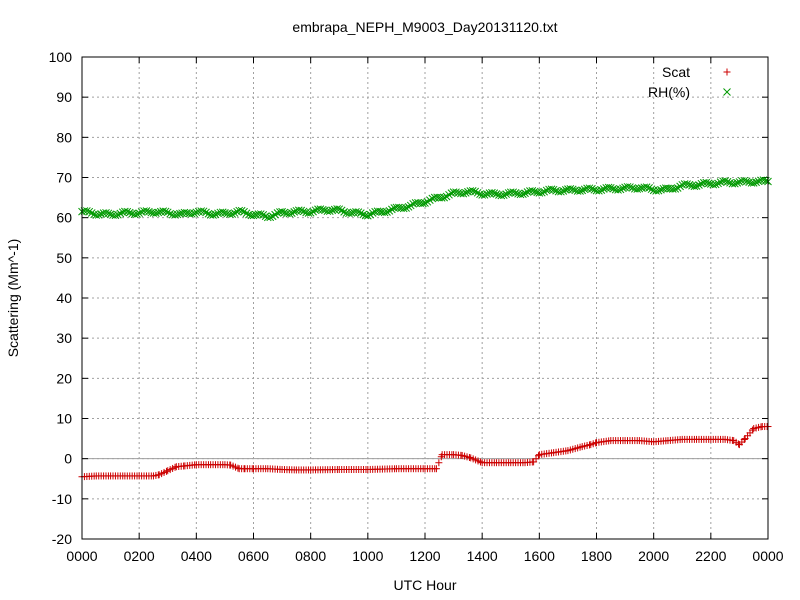 This screenshot has width=800, height=600. What do you see at coordinates (482, 556) in the screenshot?
I see `x-tick-label: 1400` at bounding box center [482, 556].